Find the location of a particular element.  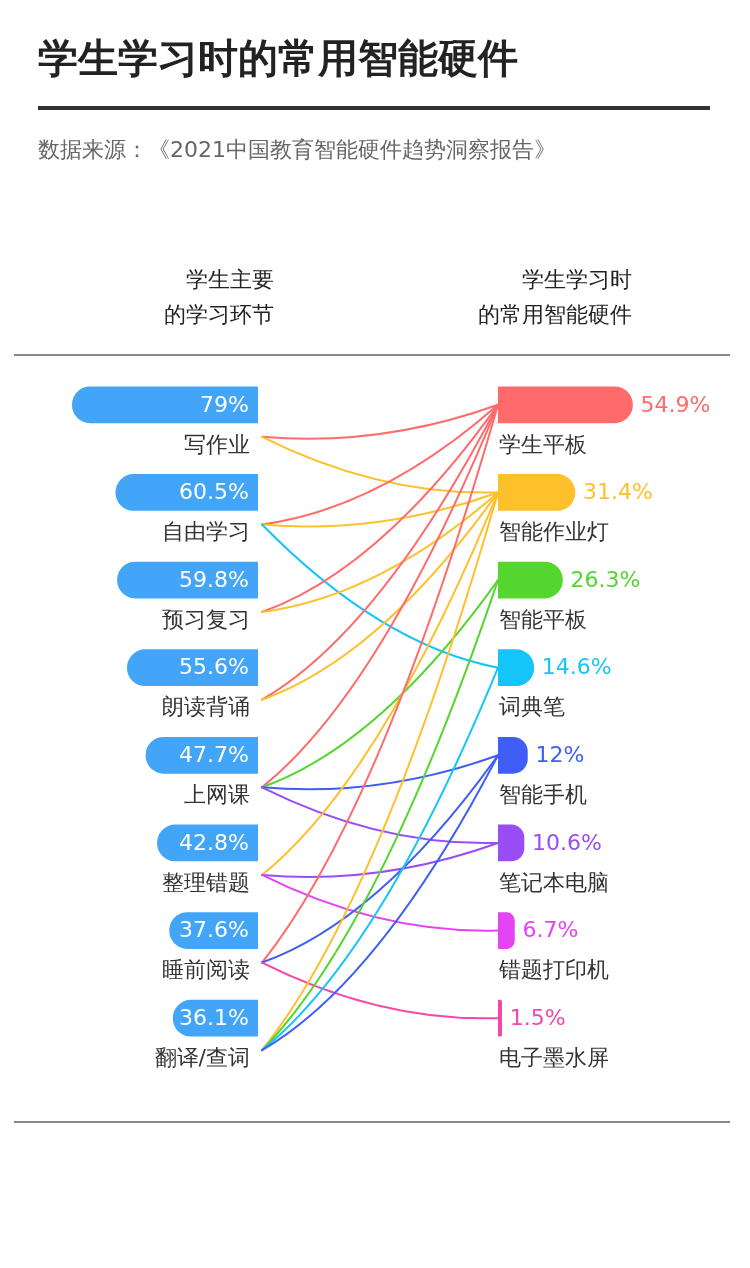

y-tick-label: 整理错题 is located at coordinates (206, 882).